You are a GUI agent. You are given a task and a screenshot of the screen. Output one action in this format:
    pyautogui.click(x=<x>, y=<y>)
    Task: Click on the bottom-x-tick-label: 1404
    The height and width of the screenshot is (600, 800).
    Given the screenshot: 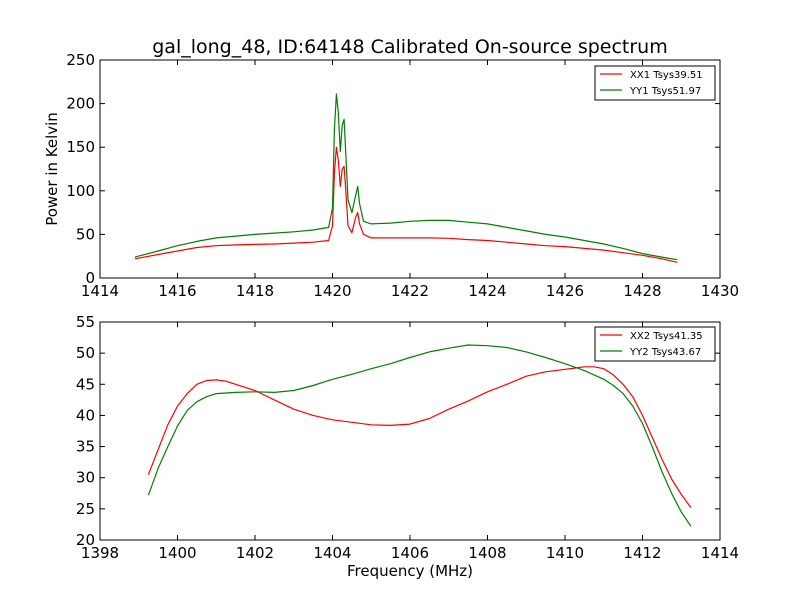 What is the action you would take?
    pyautogui.click(x=332, y=553)
    